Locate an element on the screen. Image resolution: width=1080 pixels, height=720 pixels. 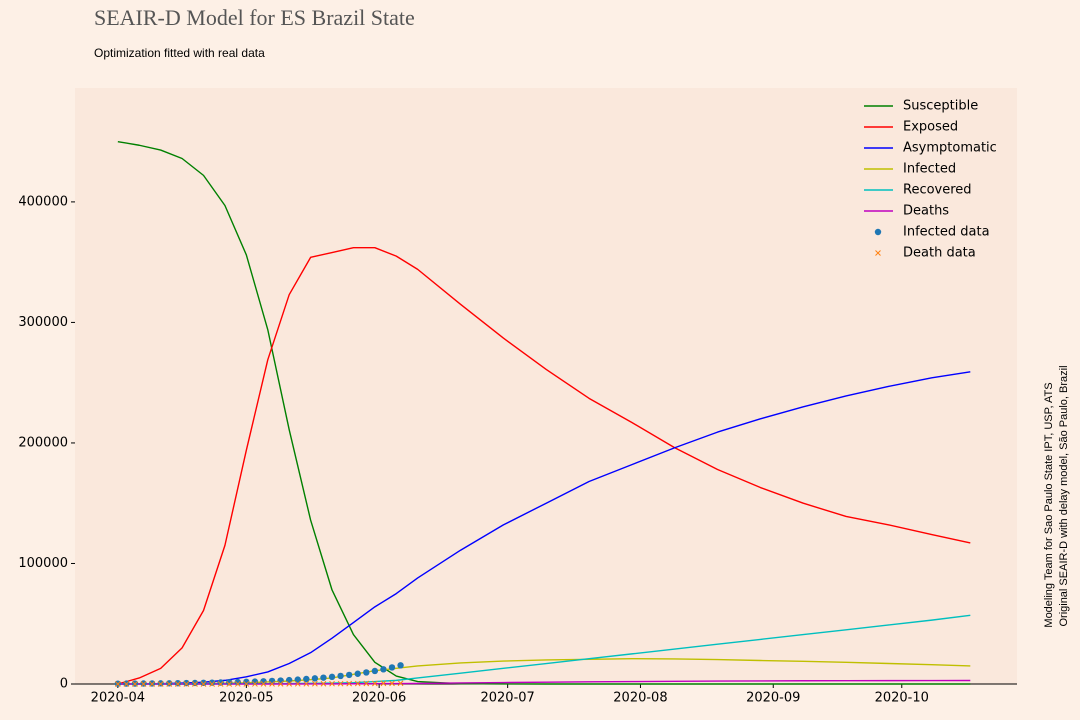
y-tick-label: 400000 is located at coordinates (43, 201).